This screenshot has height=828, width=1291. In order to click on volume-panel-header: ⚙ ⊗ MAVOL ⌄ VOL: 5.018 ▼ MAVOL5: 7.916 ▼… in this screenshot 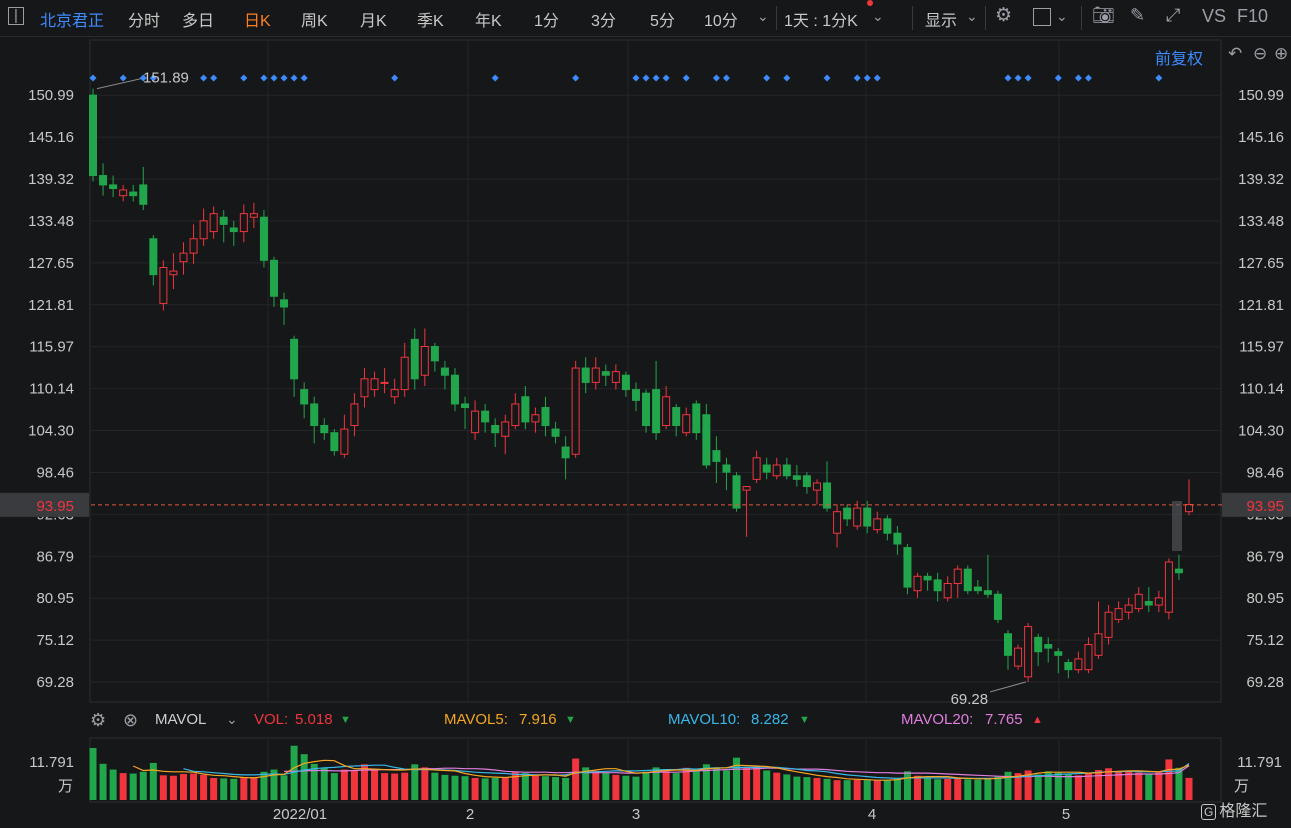, I will do `click(645, 721)`.